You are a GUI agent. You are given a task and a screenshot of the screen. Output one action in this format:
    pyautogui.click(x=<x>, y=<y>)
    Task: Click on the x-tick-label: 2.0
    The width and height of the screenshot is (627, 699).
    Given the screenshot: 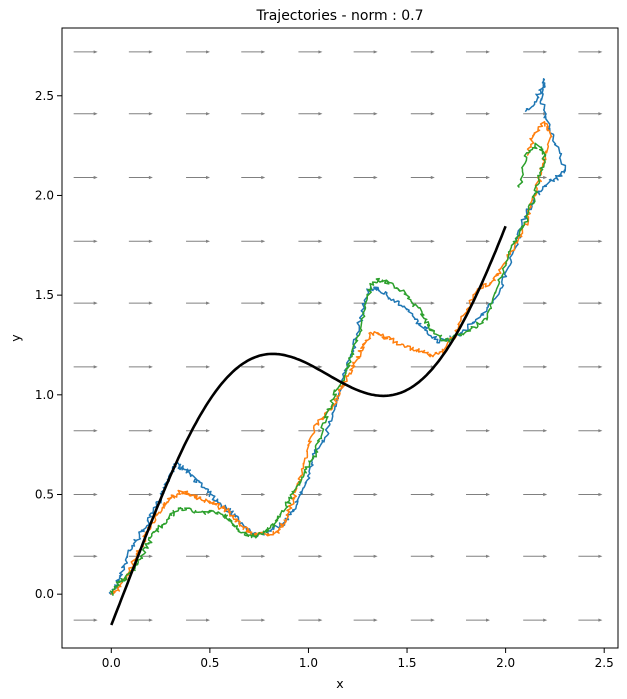 What is the action you would take?
    pyautogui.click(x=505, y=663)
    